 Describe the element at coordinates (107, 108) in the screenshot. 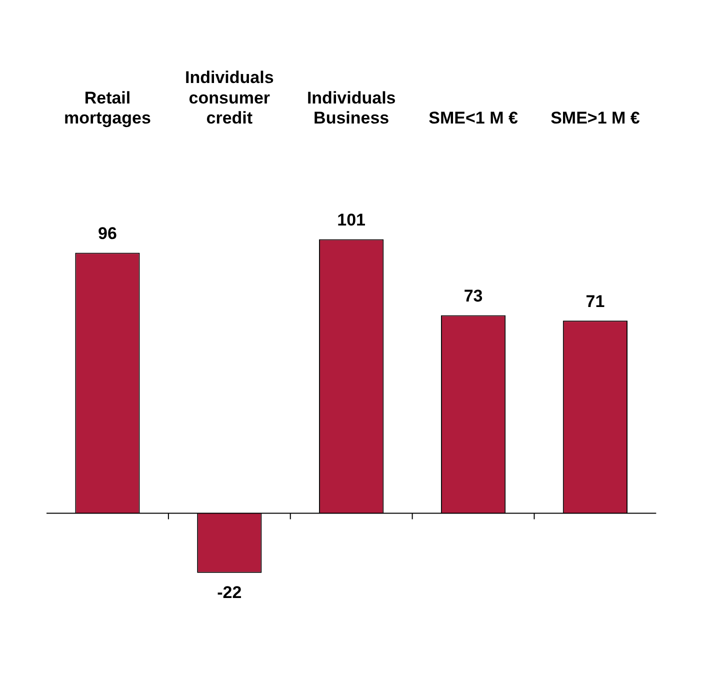

I see `x-tick-label: Retail mortgages` at that location.